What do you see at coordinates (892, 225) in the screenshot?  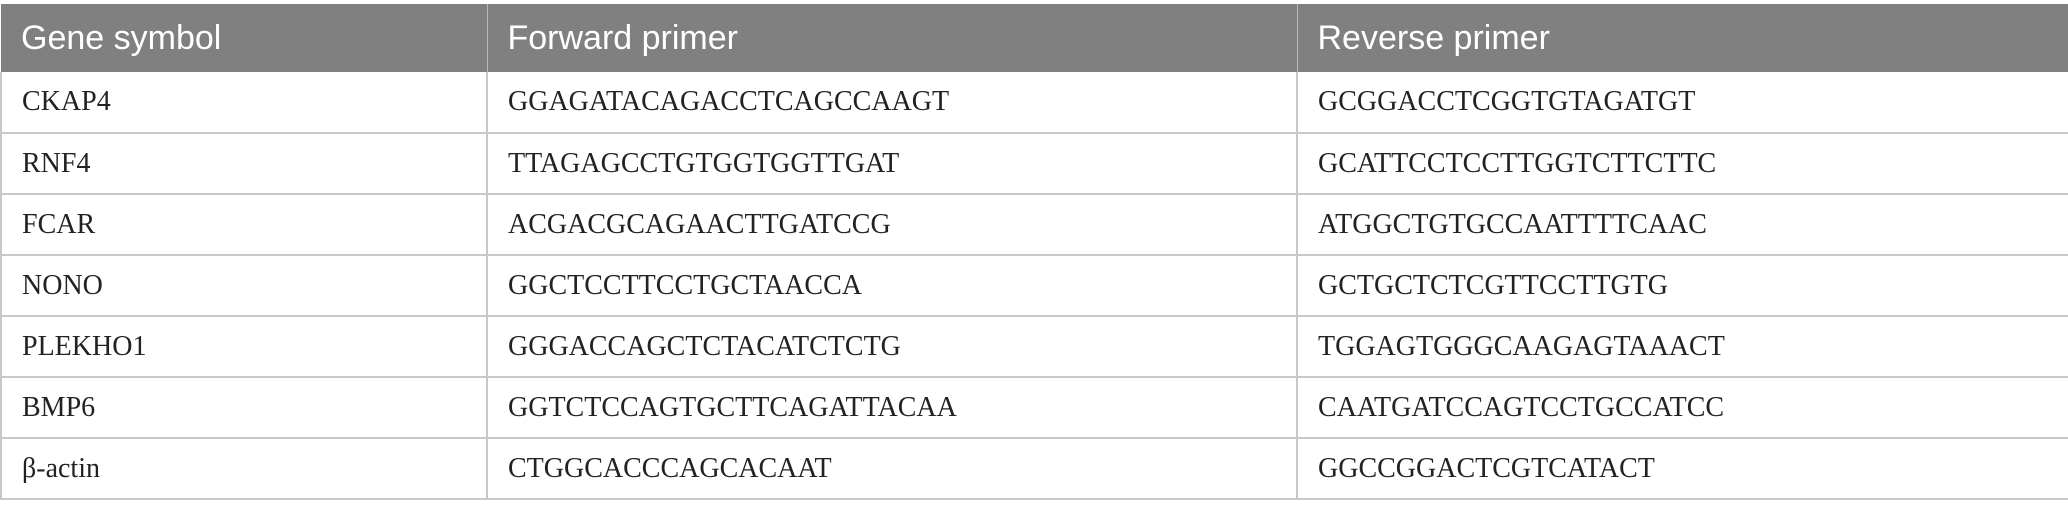 I see `forward-primer-cell: ACGACGCAGAACTTGATCCG` at bounding box center [892, 225].